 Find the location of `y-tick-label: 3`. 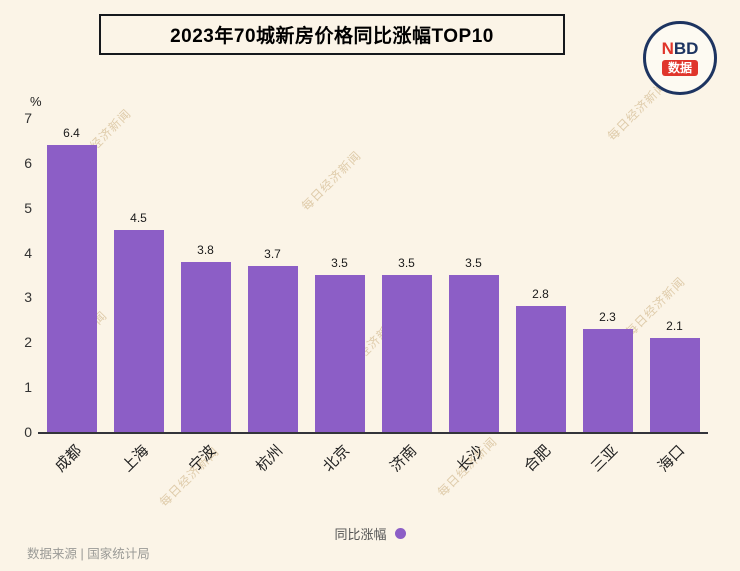

y-tick-label: 3 is located at coordinates (28, 297).